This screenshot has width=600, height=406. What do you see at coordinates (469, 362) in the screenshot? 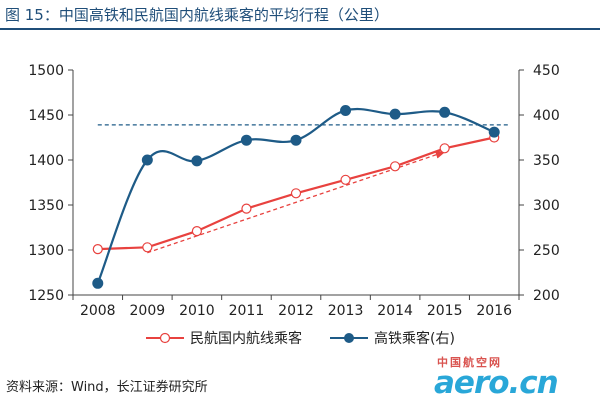
I see `watermark-cn: 中国航空网` at bounding box center [469, 362].